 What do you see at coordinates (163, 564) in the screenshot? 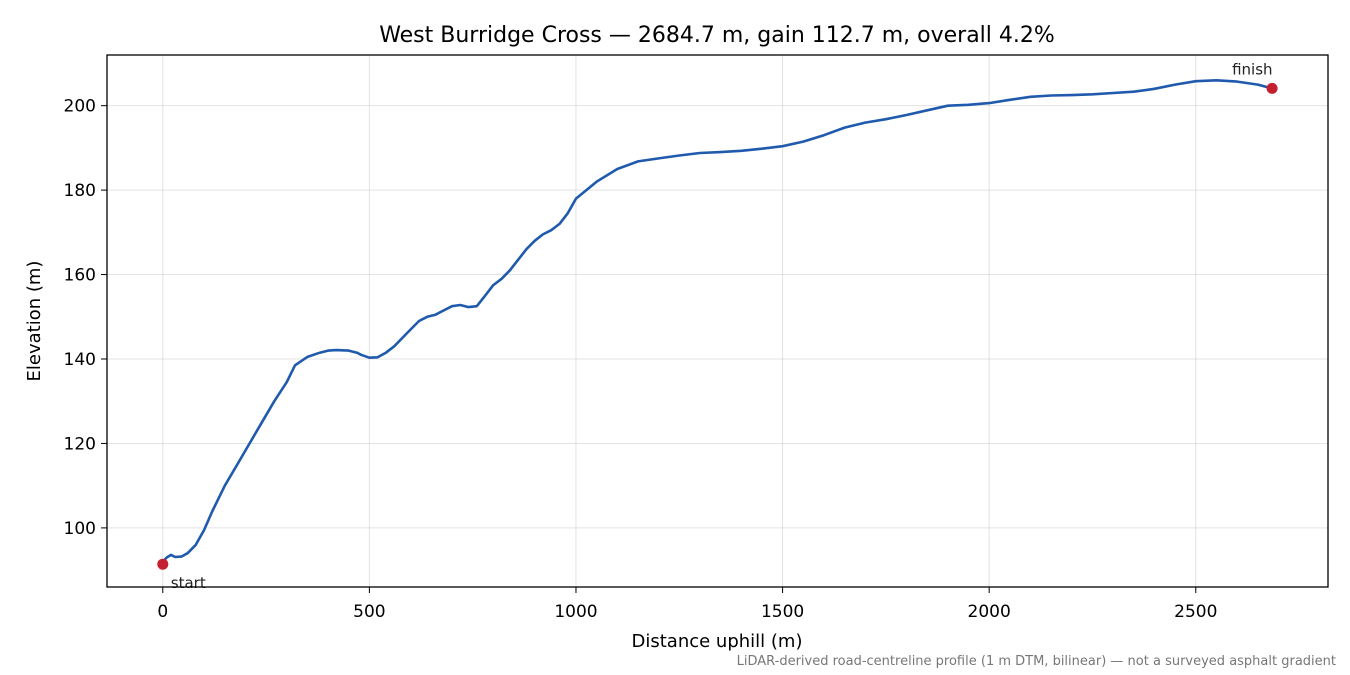
I see `start-marker` at bounding box center [163, 564].